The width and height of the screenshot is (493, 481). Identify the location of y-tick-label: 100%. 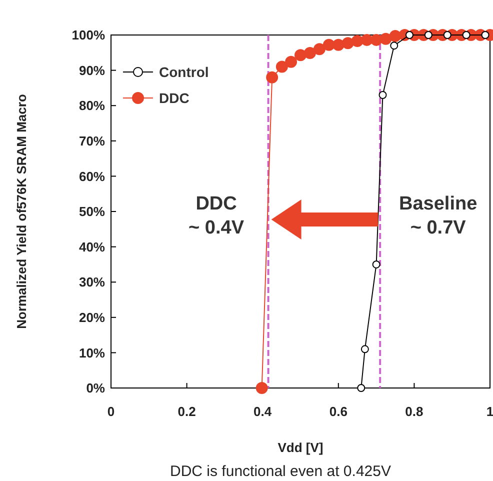
(89, 35).